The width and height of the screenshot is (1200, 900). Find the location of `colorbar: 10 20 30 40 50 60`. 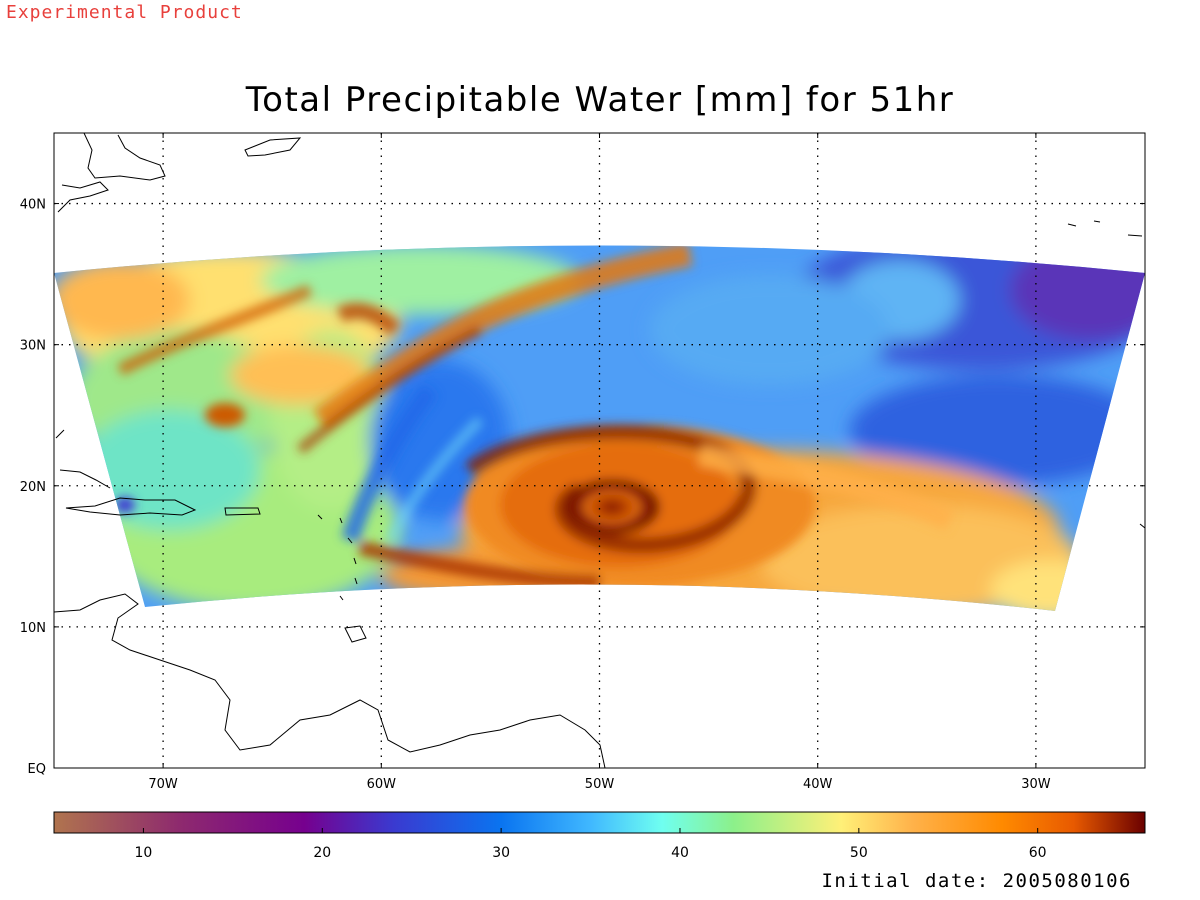

colorbar: 10 20 30 40 50 60 is located at coordinates (599, 836).